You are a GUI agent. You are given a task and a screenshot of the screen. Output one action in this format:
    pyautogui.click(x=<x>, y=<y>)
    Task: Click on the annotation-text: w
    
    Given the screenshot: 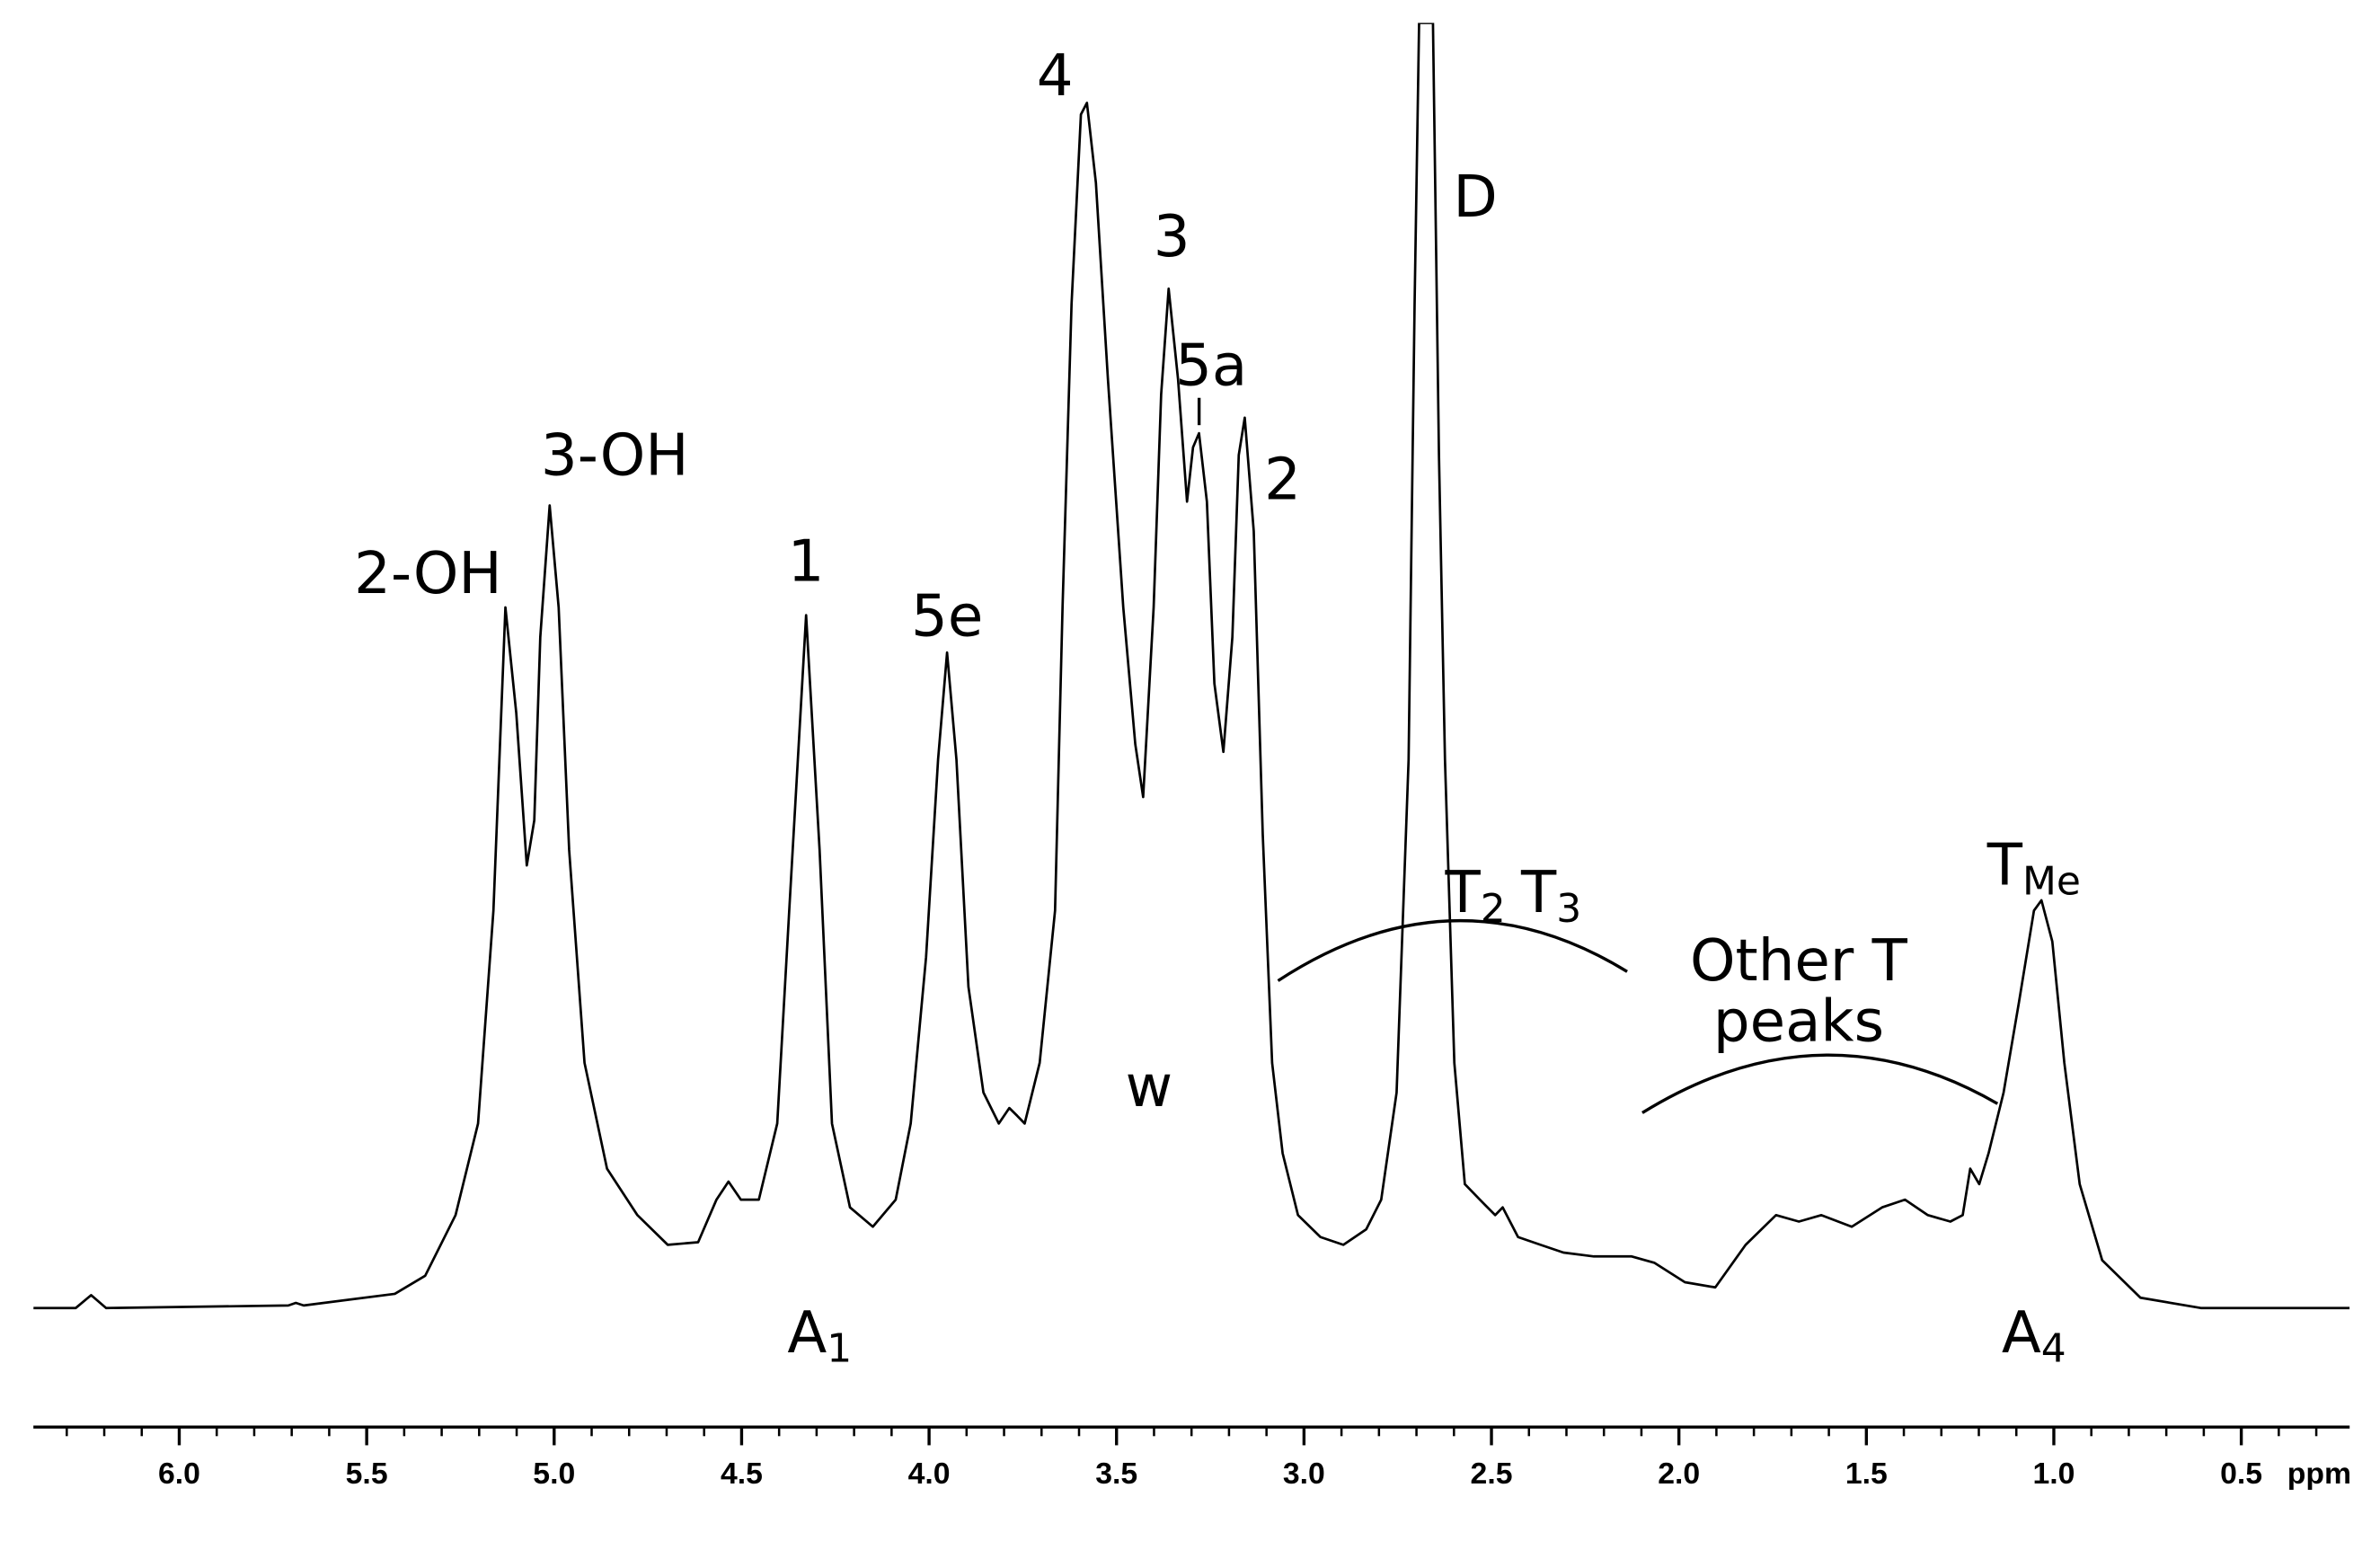 What is the action you would take?
    pyautogui.click(x=1150, y=1086)
    